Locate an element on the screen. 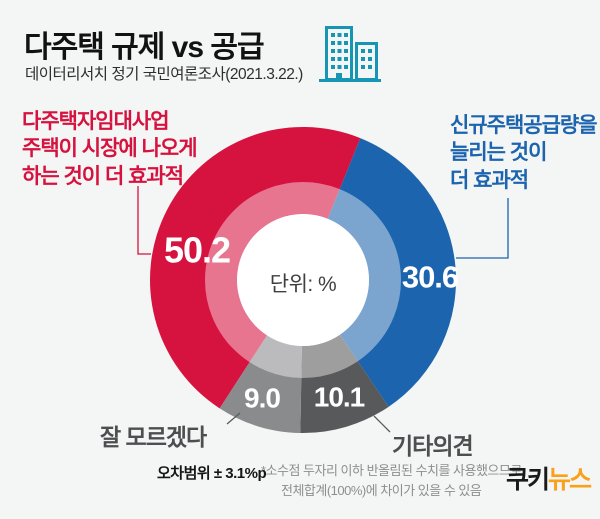  slice-value-3: 9.0 is located at coordinates (262, 398).